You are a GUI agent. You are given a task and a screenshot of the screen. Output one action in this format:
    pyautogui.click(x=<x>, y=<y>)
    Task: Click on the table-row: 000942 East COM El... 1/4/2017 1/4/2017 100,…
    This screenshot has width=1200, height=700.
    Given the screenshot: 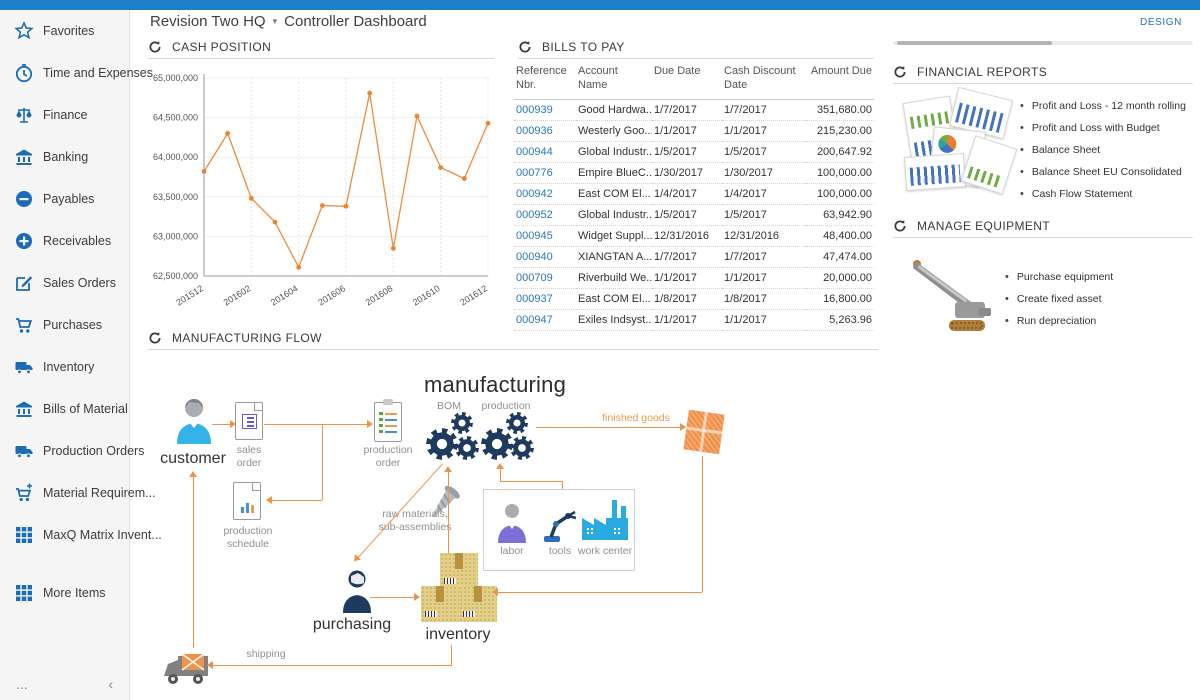 What is the action you would take?
    pyautogui.click(x=694, y=194)
    